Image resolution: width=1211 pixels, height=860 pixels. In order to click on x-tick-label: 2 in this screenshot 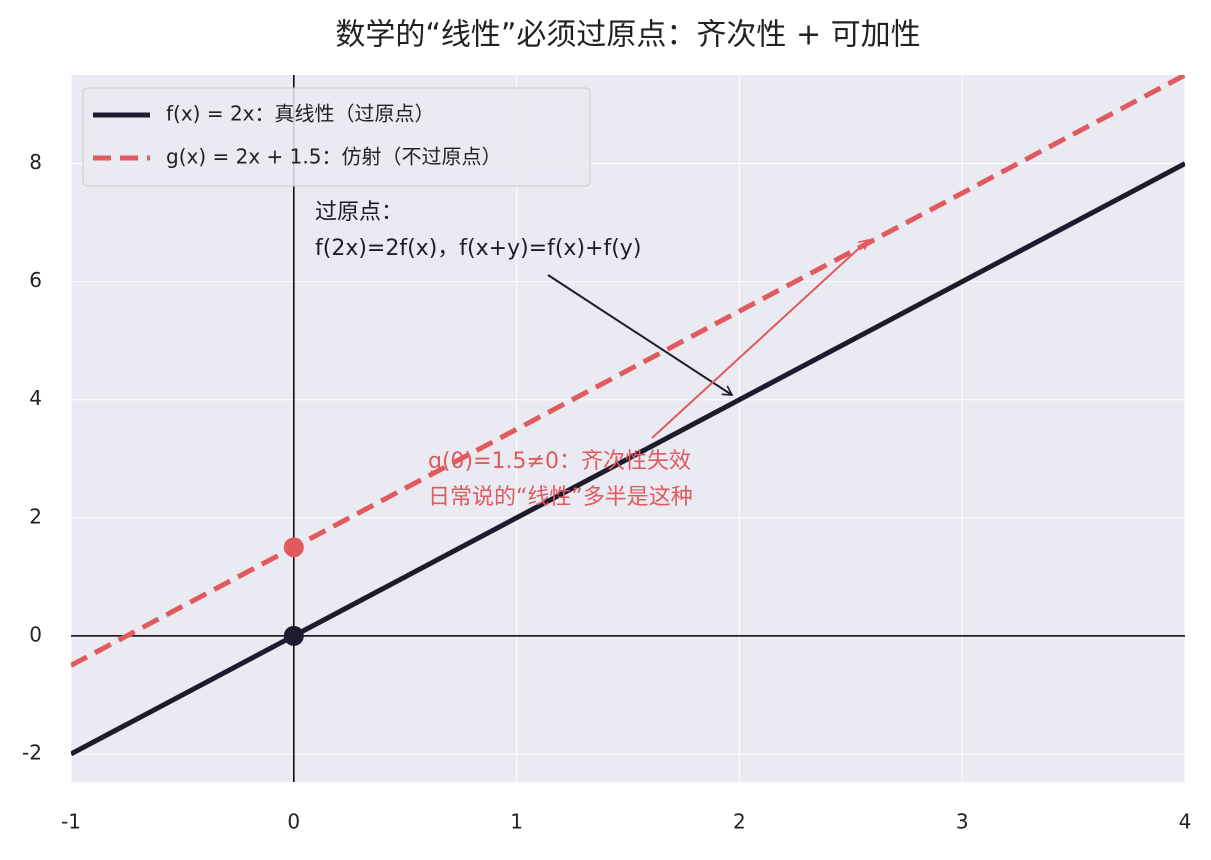, I will do `click(739, 822)`.